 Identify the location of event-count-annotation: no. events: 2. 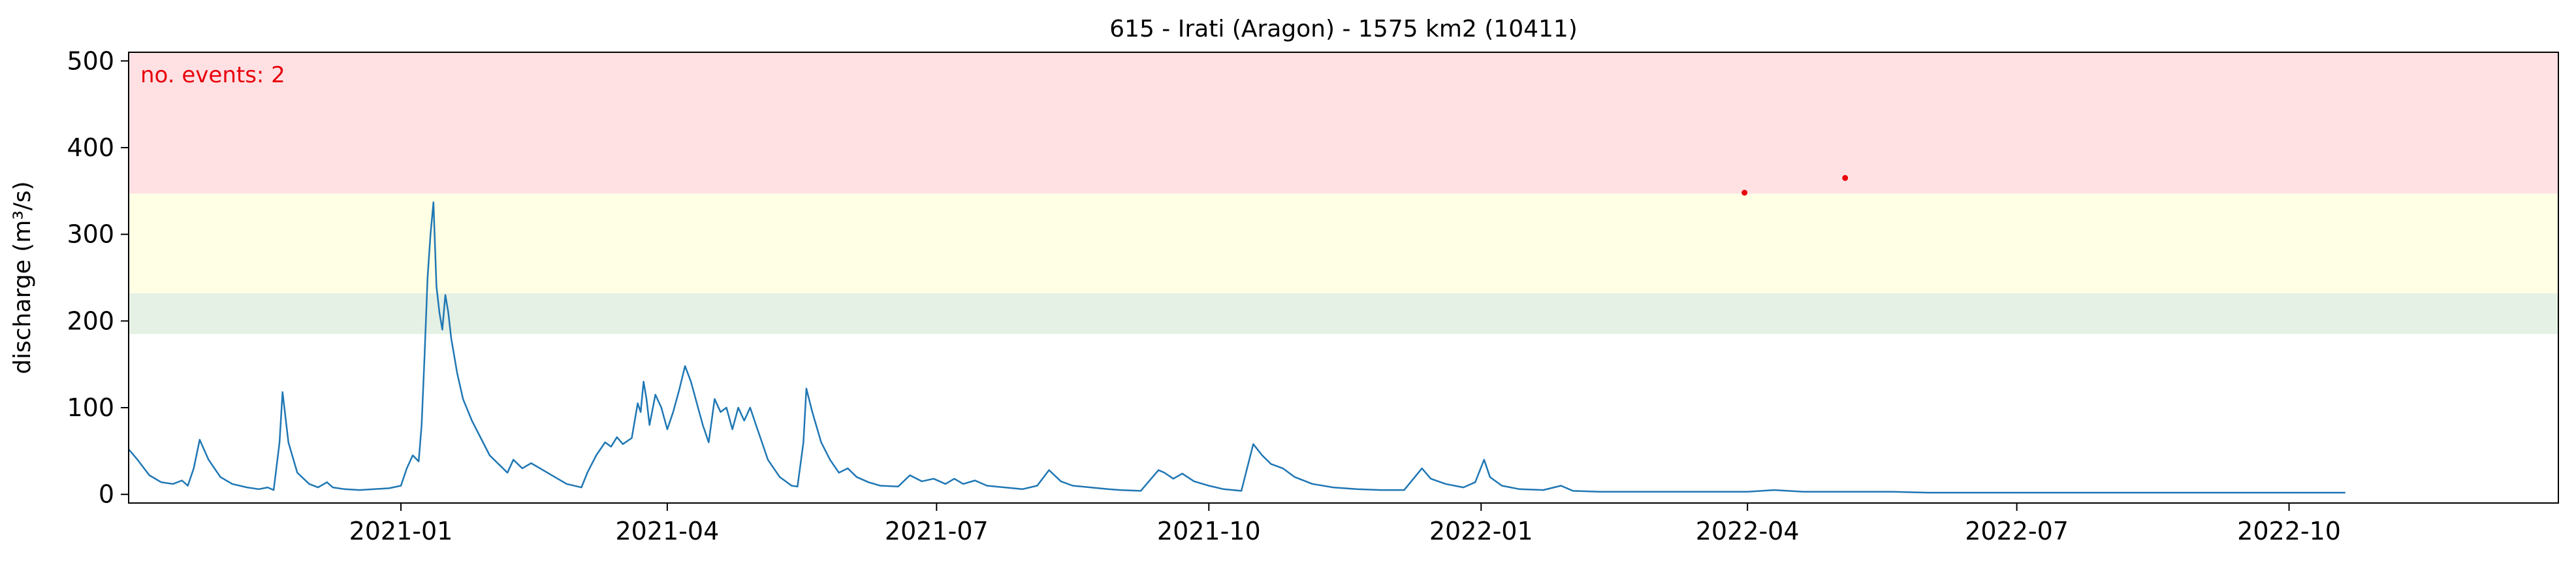
(213, 75).